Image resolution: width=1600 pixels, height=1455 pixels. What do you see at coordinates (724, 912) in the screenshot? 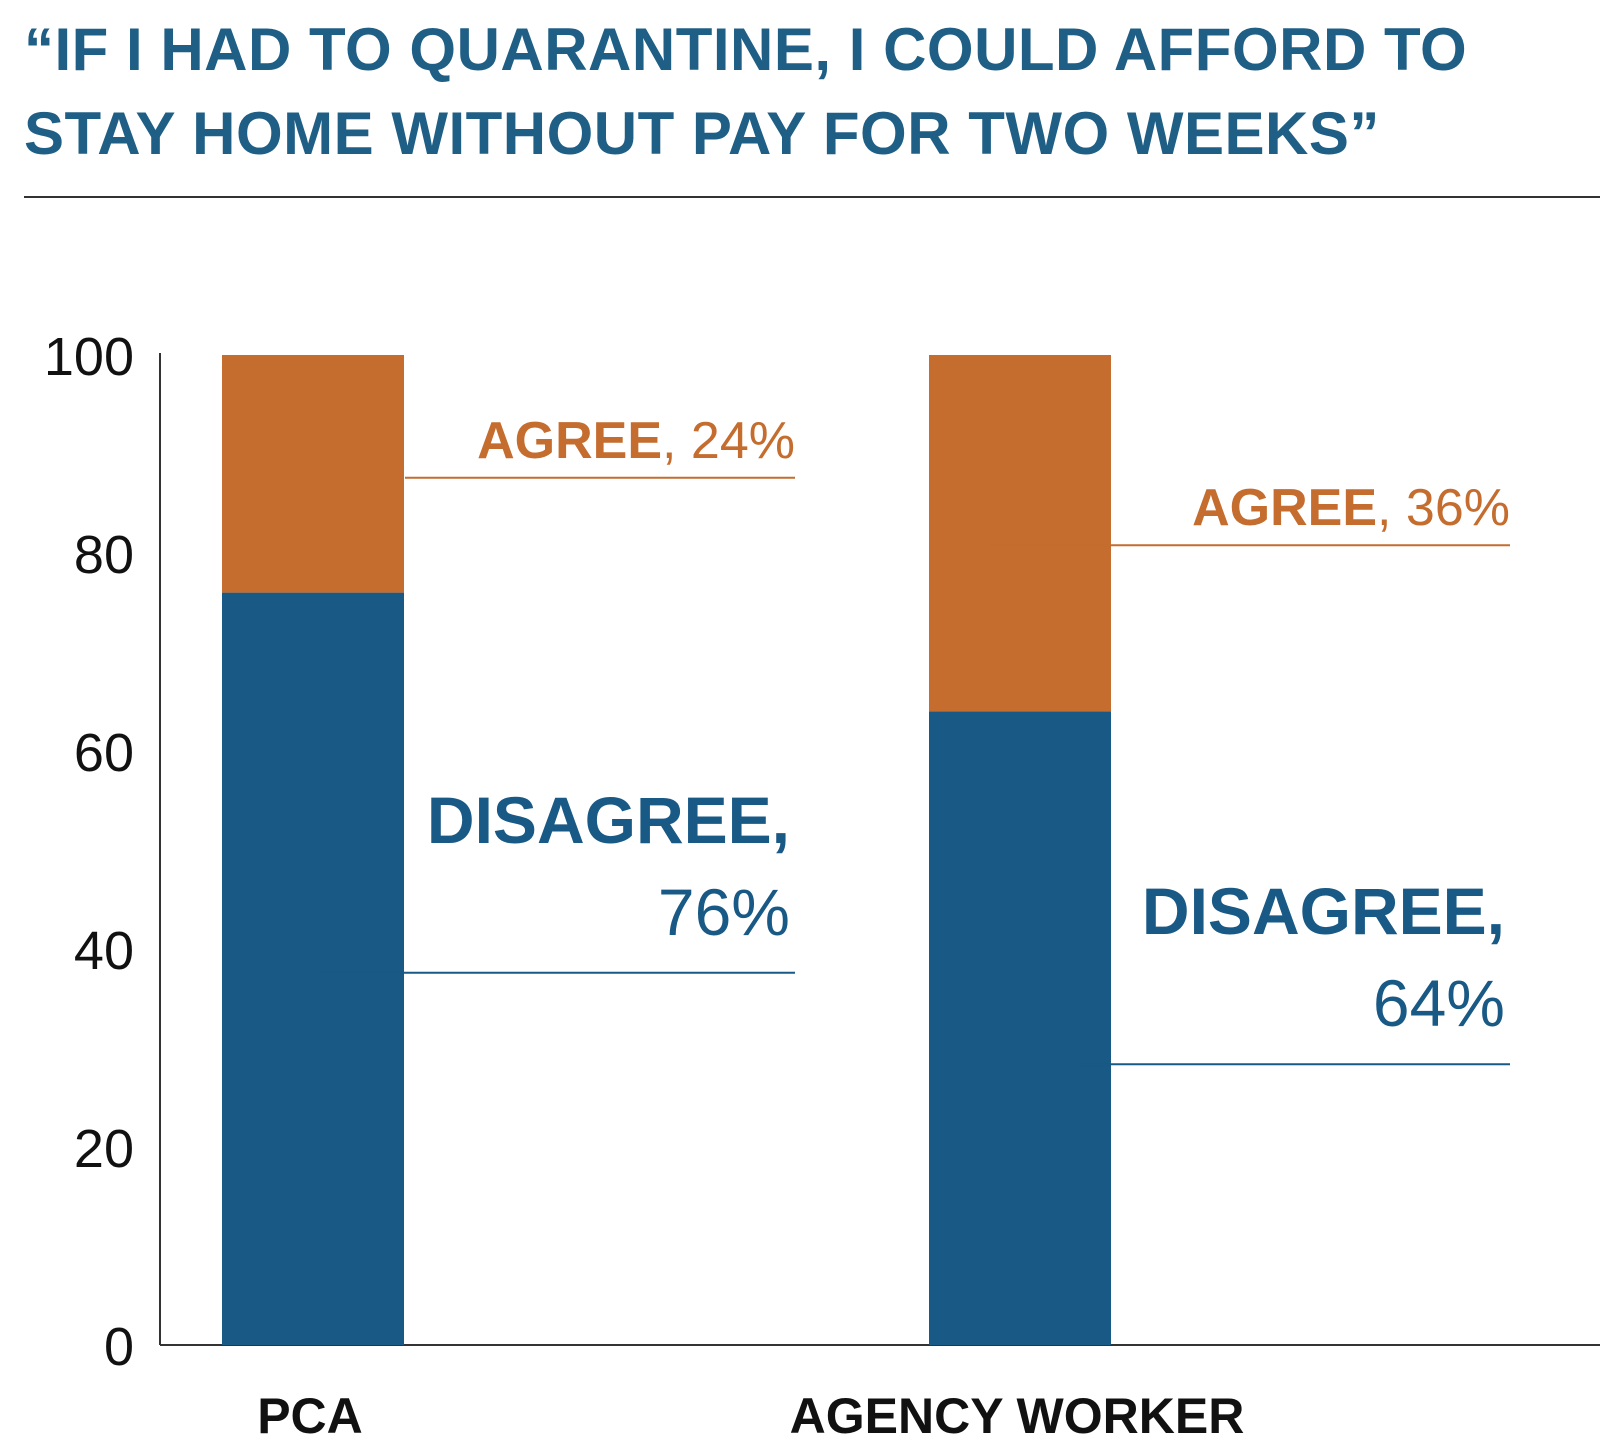
I see `disagree-label-value: 76%` at bounding box center [724, 912].